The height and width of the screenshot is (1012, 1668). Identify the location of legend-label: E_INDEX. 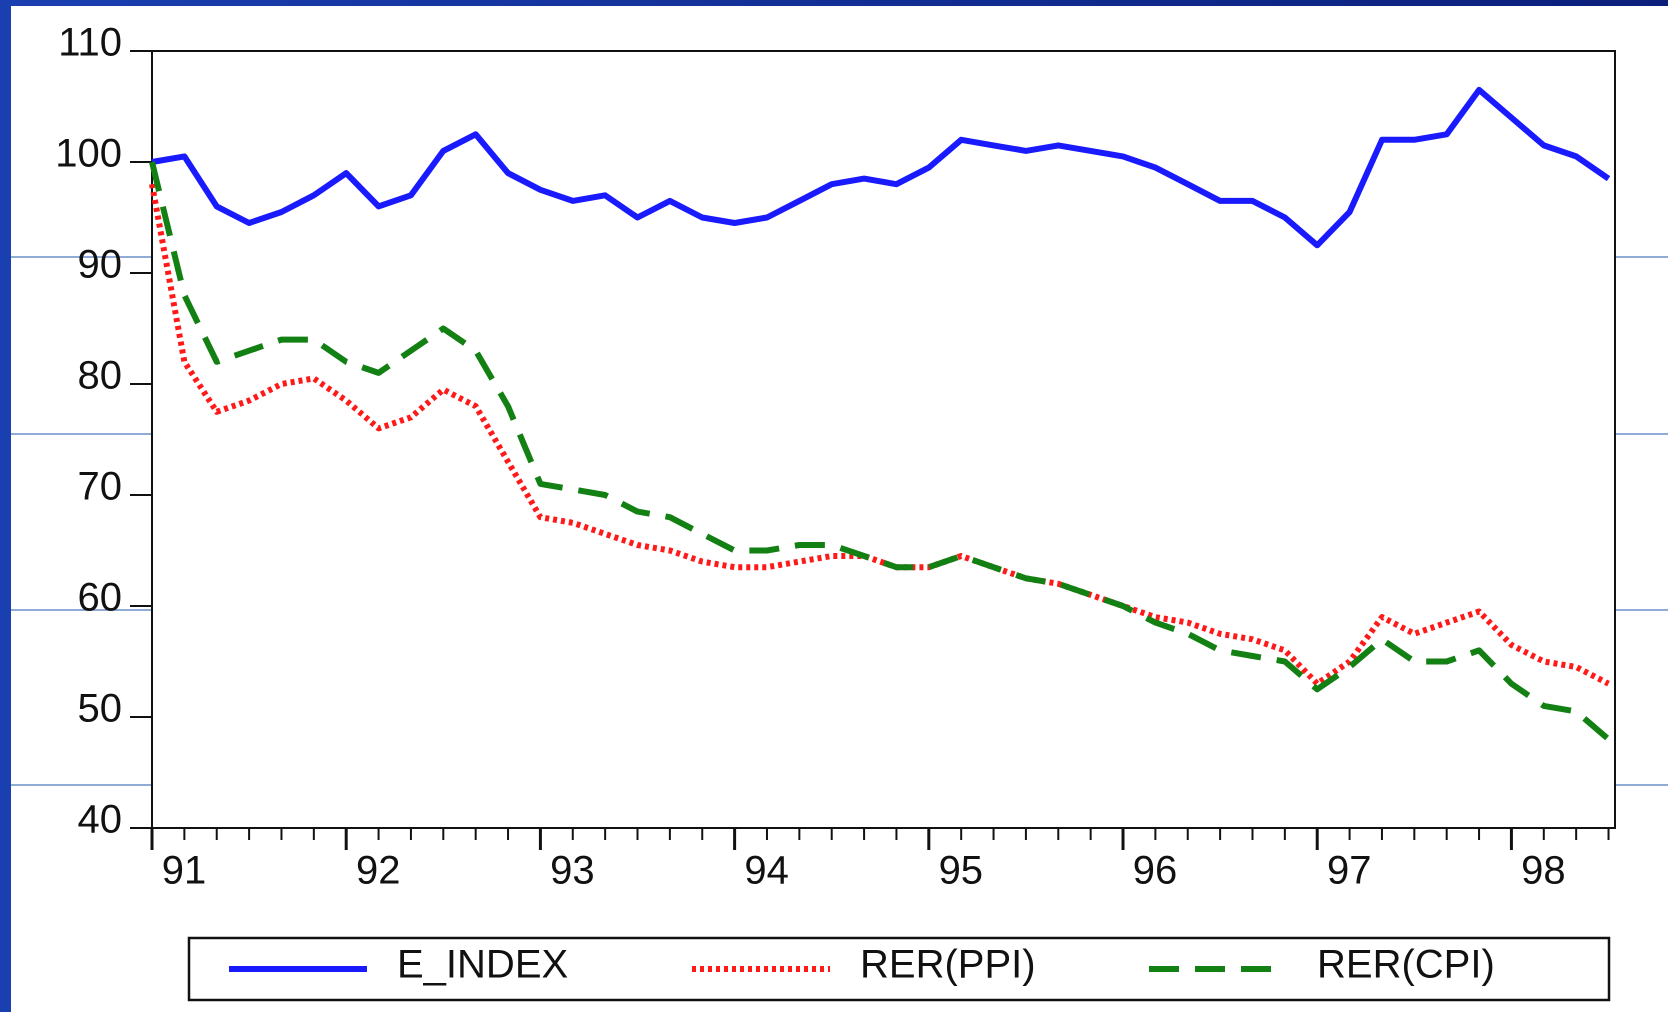
(482, 965).